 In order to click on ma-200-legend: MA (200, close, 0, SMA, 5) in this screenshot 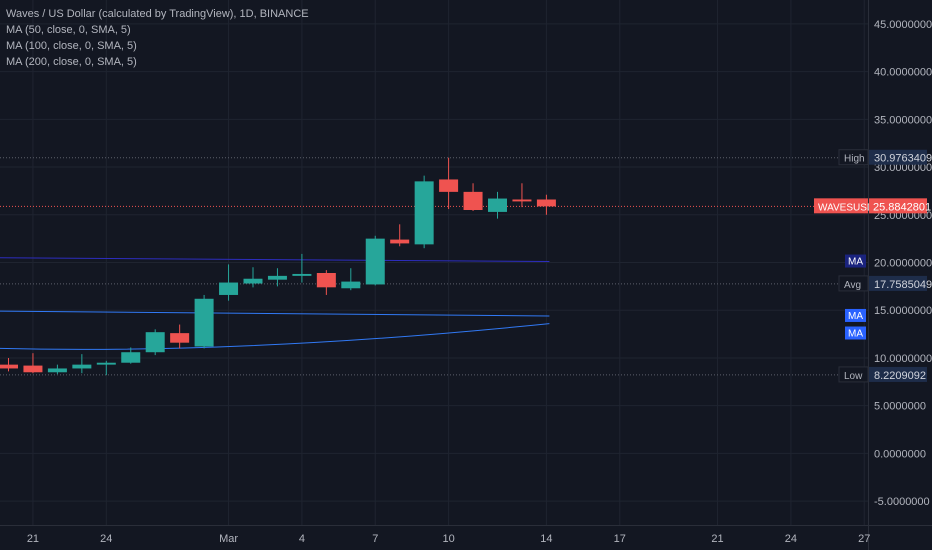, I will do `click(71, 62)`.